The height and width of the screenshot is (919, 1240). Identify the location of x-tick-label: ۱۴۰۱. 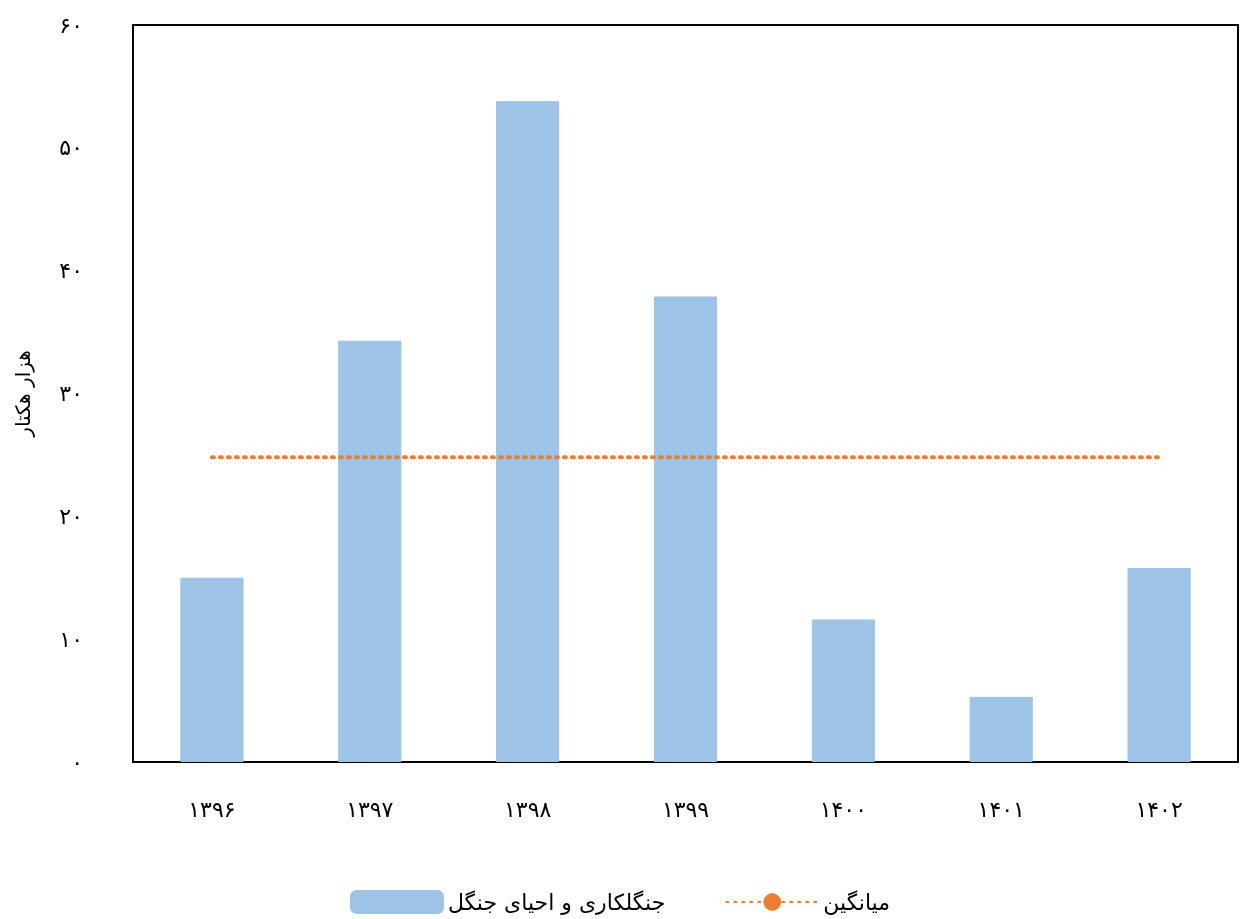
(1001, 809).